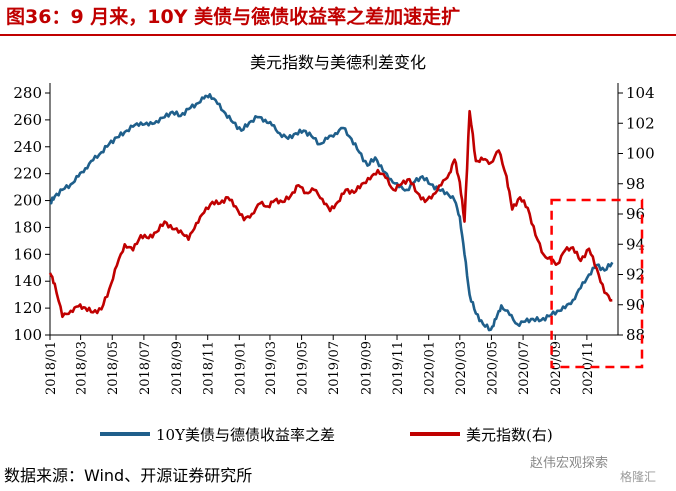 The width and height of the screenshot is (676, 491). Describe the element at coordinates (209, 368) in the screenshot. I see `x-tick-label: 2018/11` at that location.